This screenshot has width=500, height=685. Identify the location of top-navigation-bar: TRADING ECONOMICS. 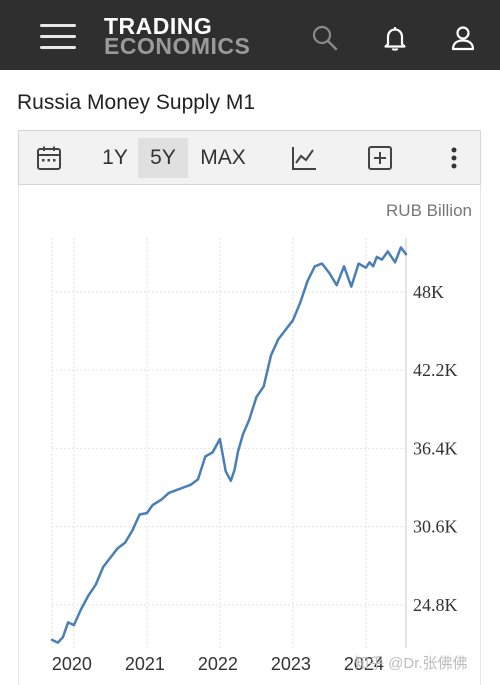
(250, 35).